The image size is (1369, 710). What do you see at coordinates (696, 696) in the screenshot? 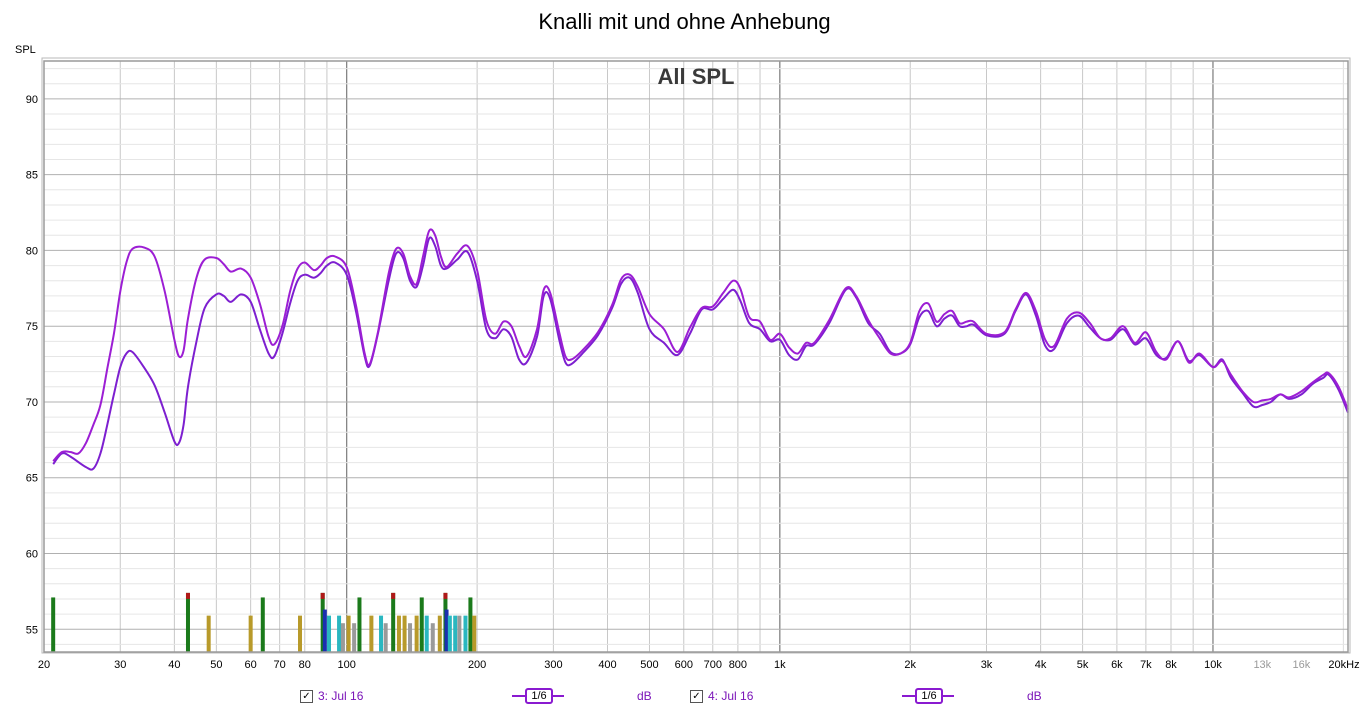
I see `series-4-checkbox: ✓` at bounding box center [696, 696].